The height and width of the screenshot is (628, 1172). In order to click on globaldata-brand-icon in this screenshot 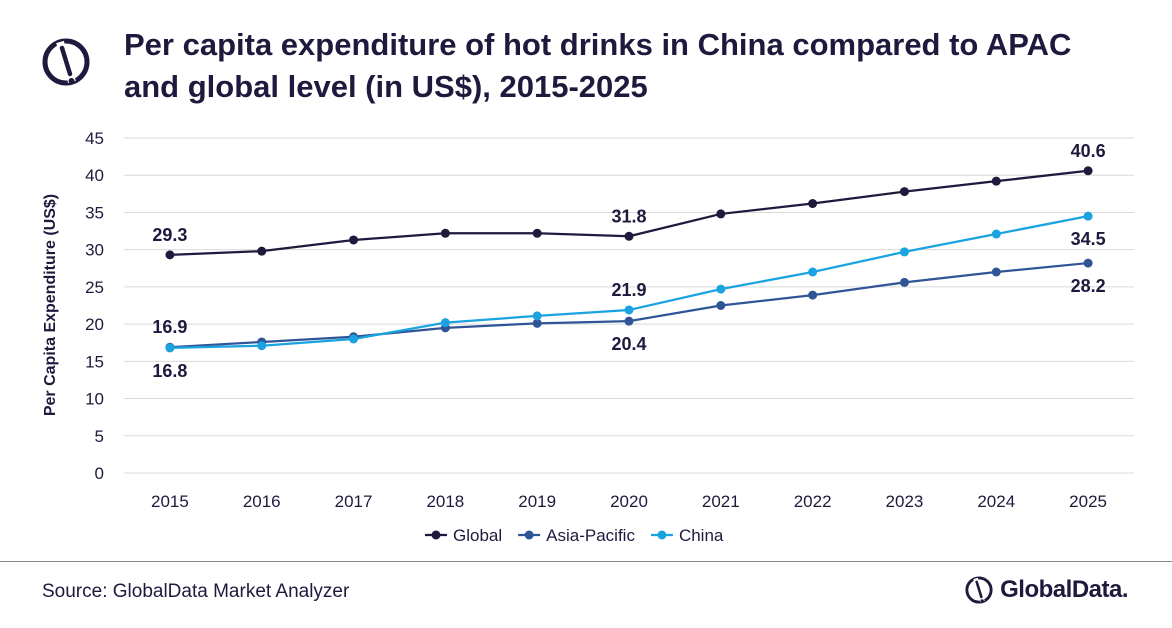, I will do `click(979, 590)`.